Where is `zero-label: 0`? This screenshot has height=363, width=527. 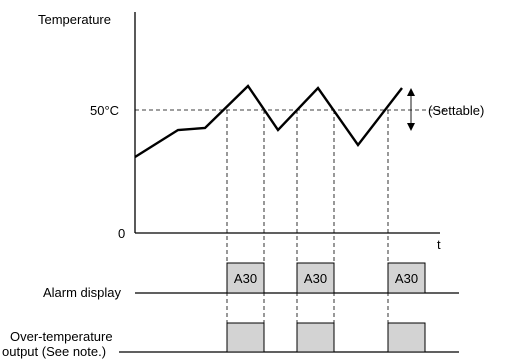
zero-label: 0 is located at coordinates (121, 233).